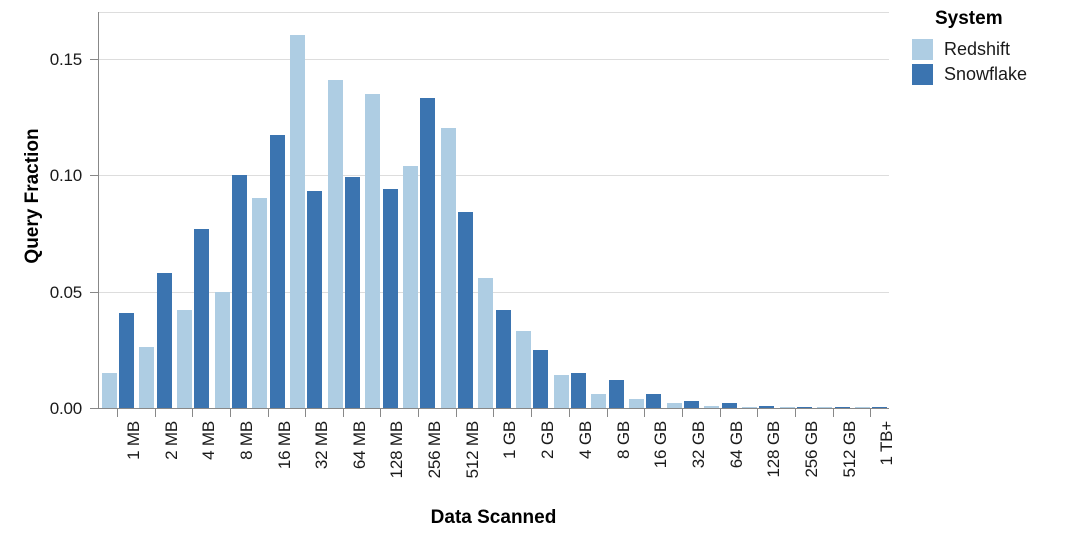 This screenshot has height=544, width=1072. I want to click on bar-redshift-2gb, so click(523, 369).